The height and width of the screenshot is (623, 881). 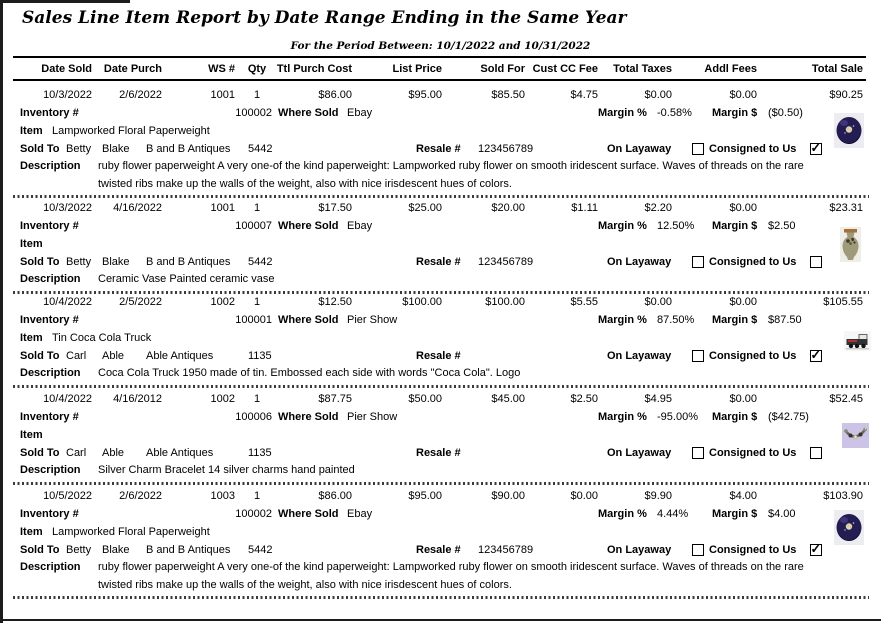 What do you see at coordinates (140, 496) in the screenshot?
I see `date-purch-cell: 2/6/2022` at bounding box center [140, 496].